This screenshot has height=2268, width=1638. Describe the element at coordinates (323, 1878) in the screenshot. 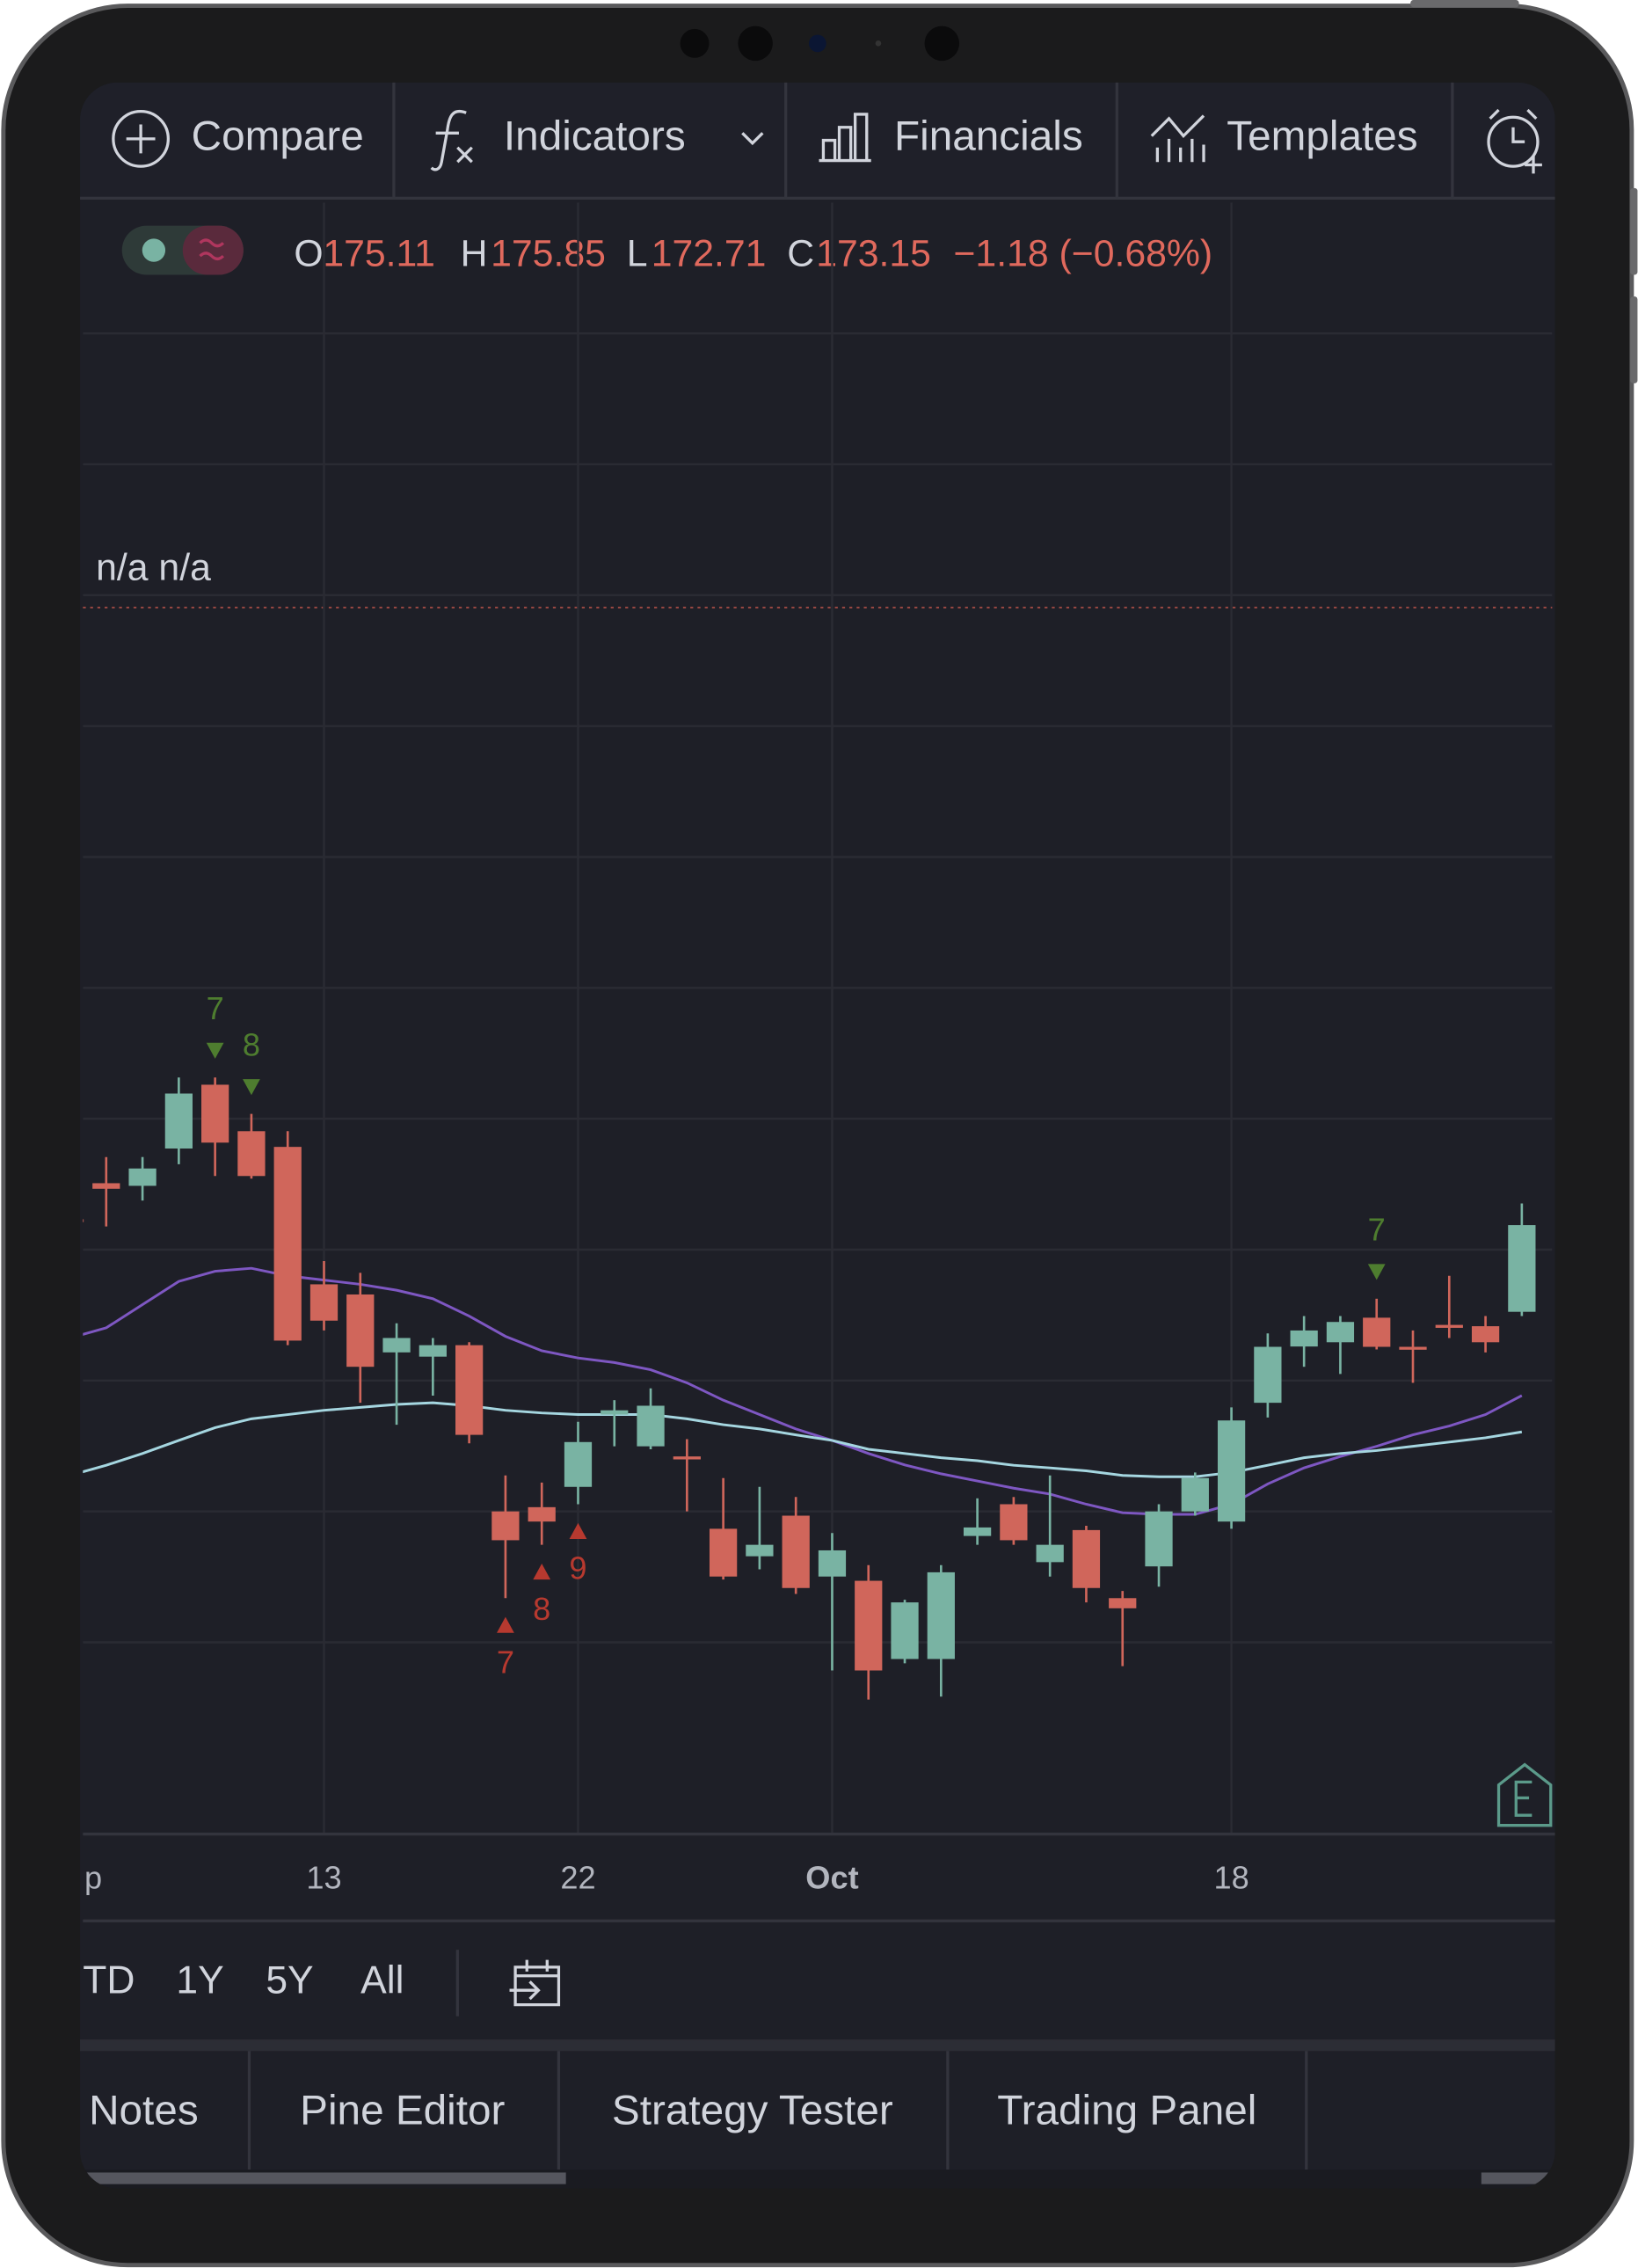

I see `x-tick-label: 13` at that location.